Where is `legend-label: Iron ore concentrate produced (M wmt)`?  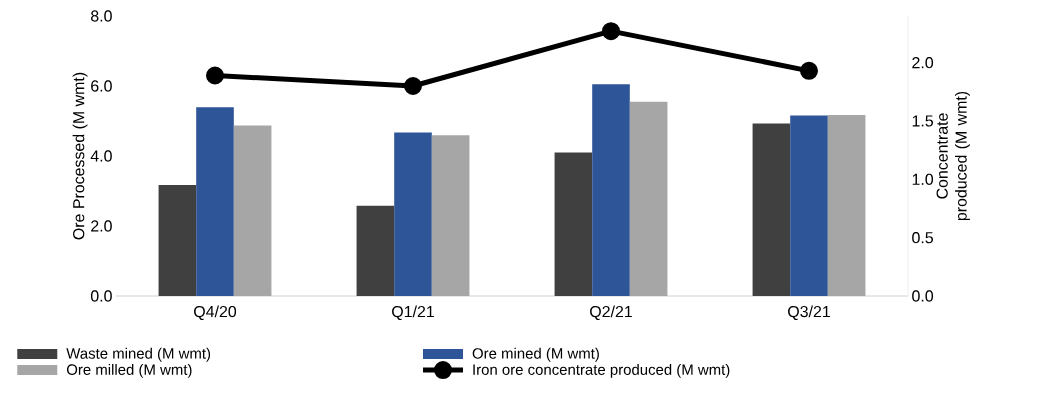
legend-label: Iron ore concentrate produced (M wmt) is located at coordinates (601, 370).